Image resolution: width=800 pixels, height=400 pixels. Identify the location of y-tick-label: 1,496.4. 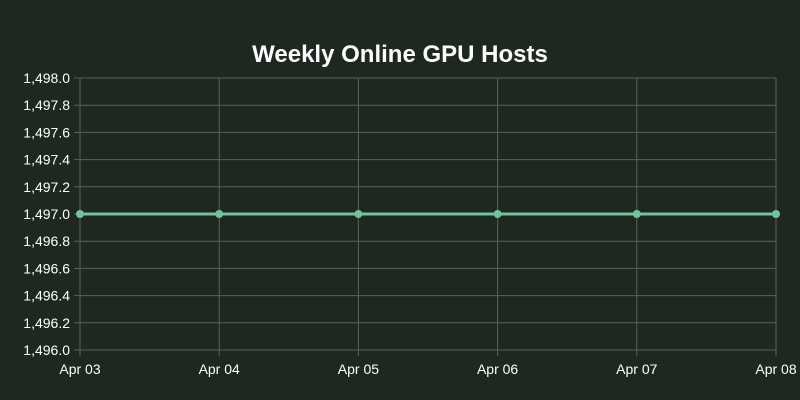
(46, 296).